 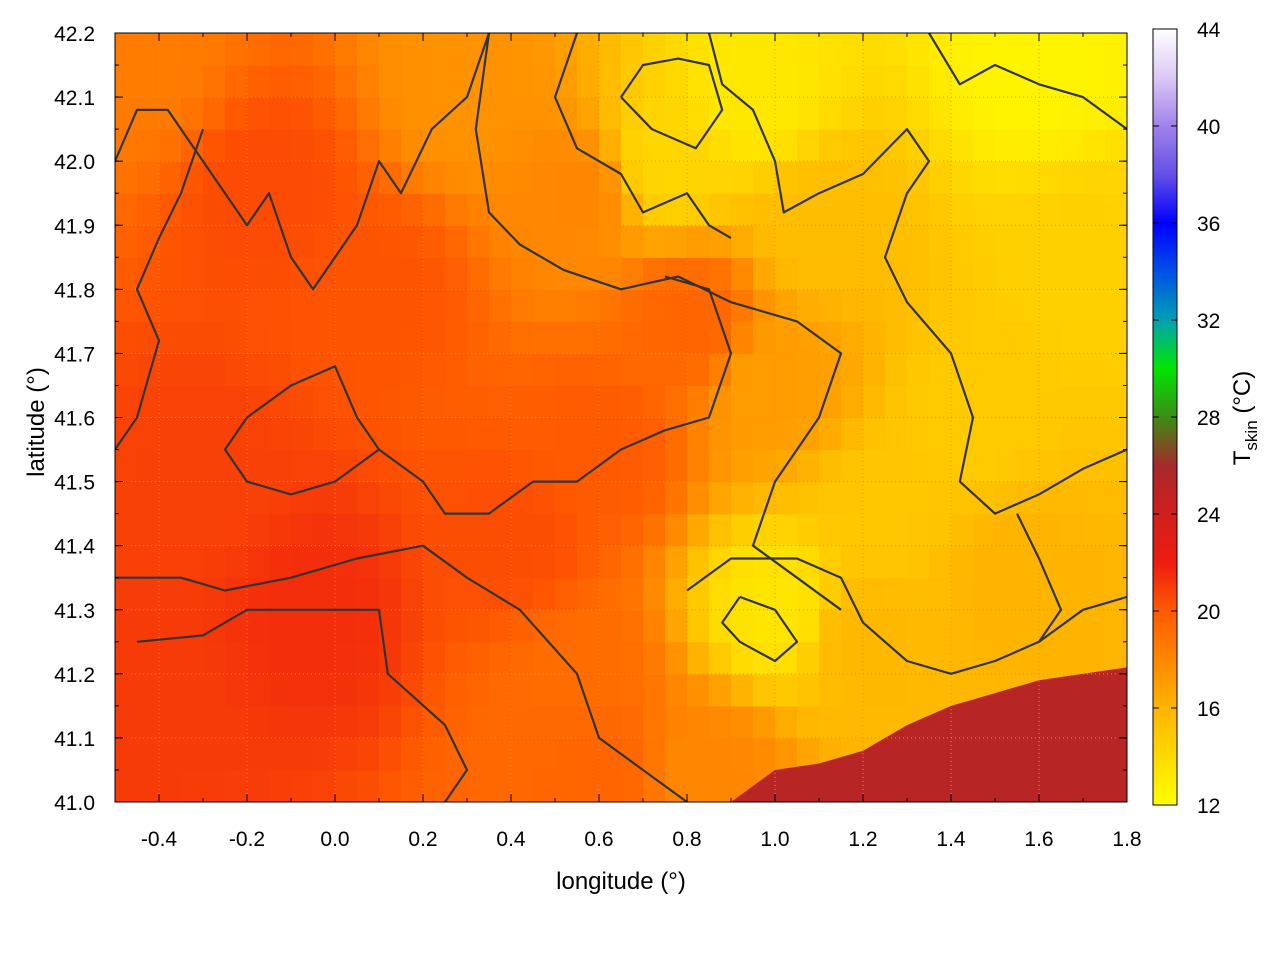 I want to click on colorbar-tick-label: 16, so click(x=1208, y=709).